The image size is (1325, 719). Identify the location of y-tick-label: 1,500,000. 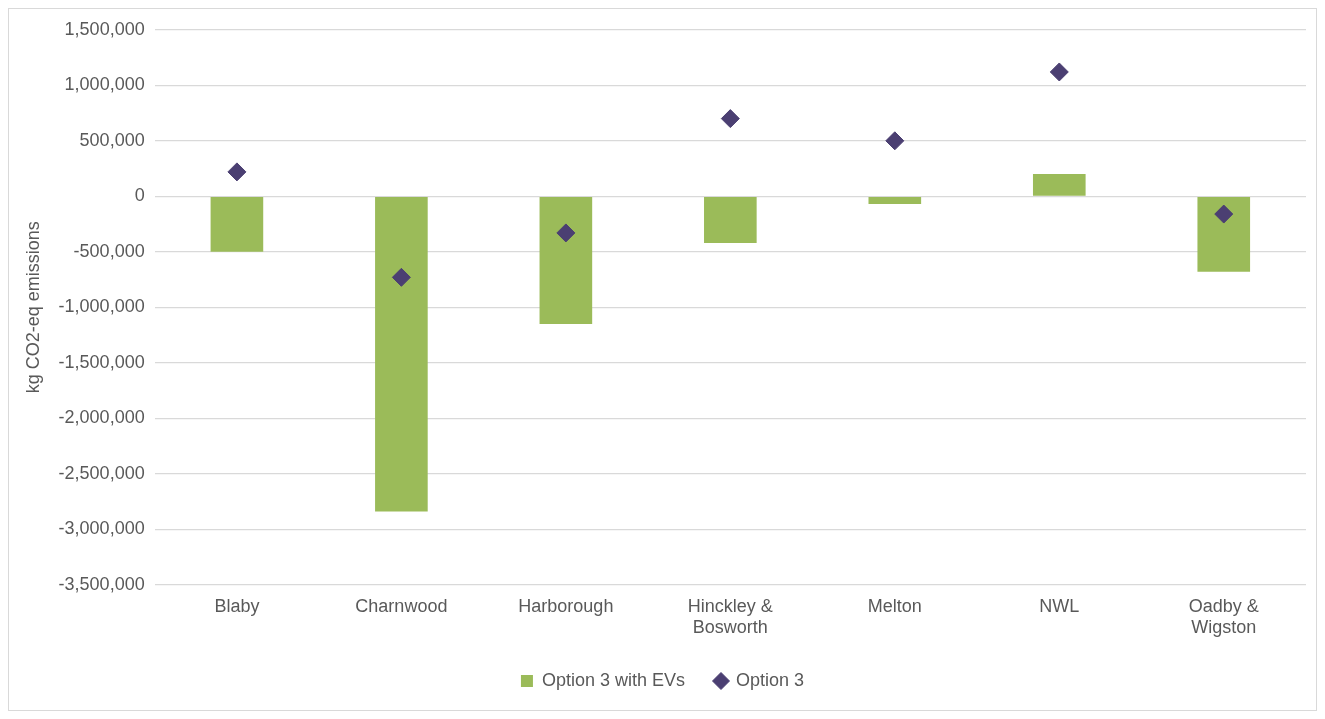
(104, 28).